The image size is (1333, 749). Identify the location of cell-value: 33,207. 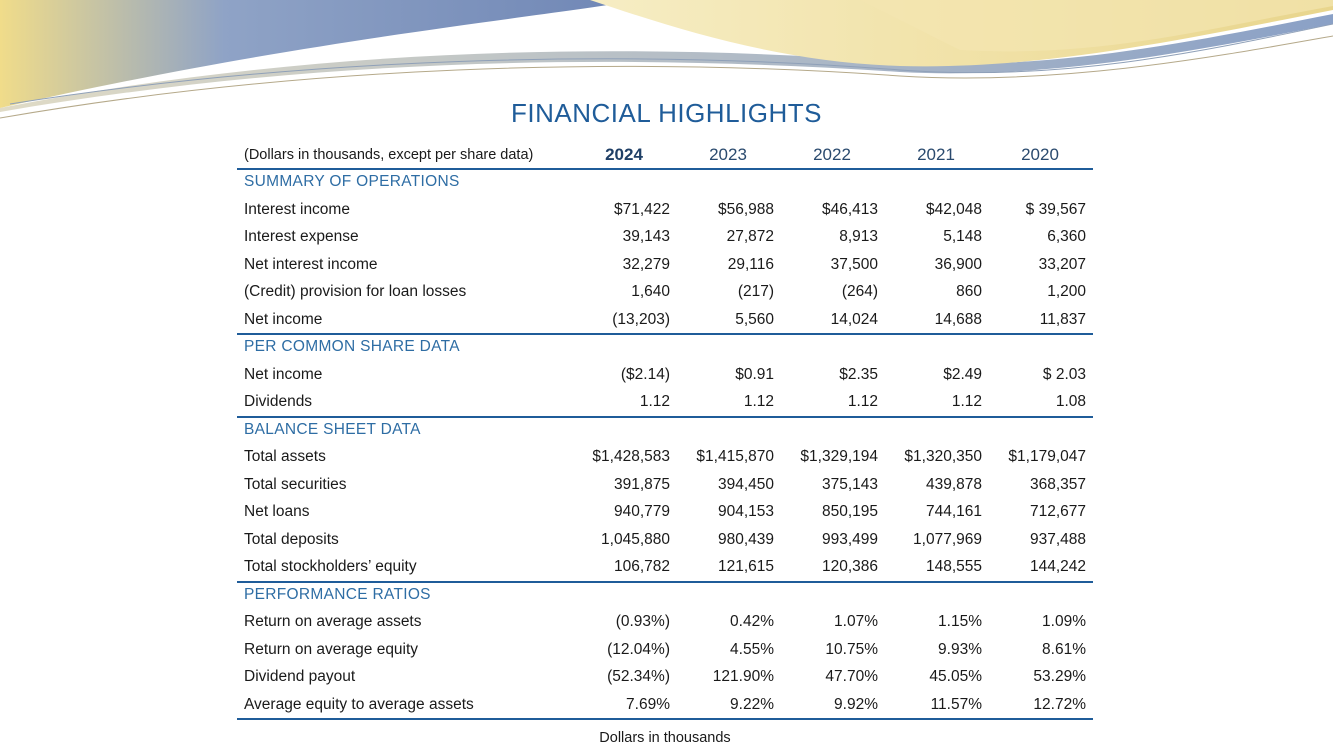
(1062, 264).